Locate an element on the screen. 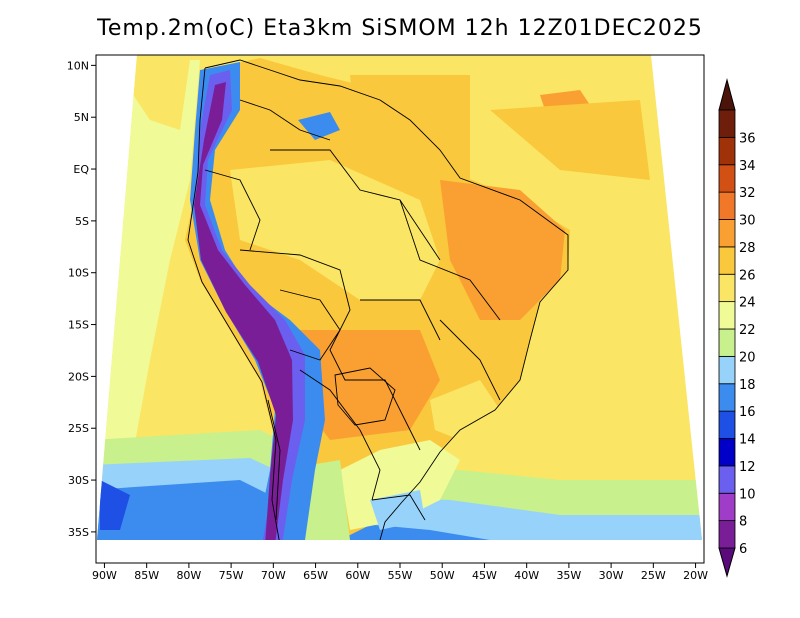 The height and width of the screenshot is (618, 800). uruguay-border is located at coordinates (398, 507).